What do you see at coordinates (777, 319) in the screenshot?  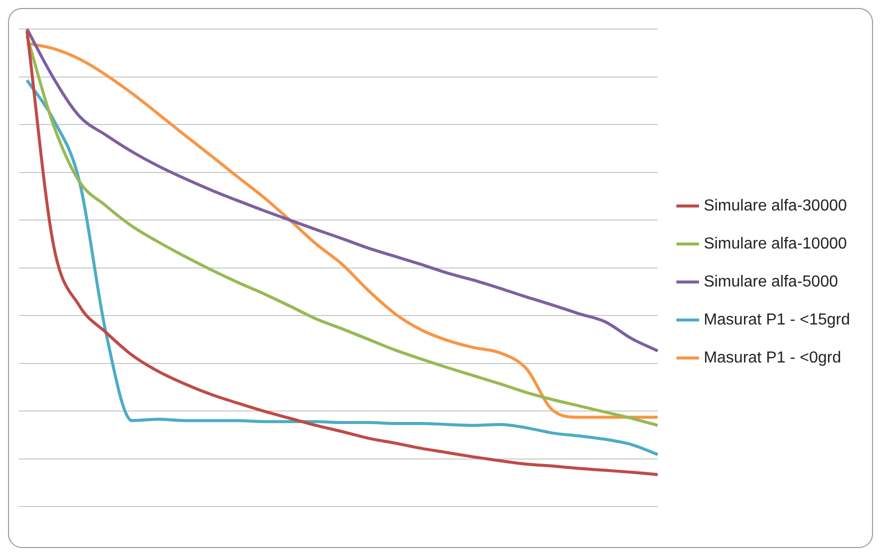 I see `legend-label: Masurat P1 - <15grd` at bounding box center [777, 319].